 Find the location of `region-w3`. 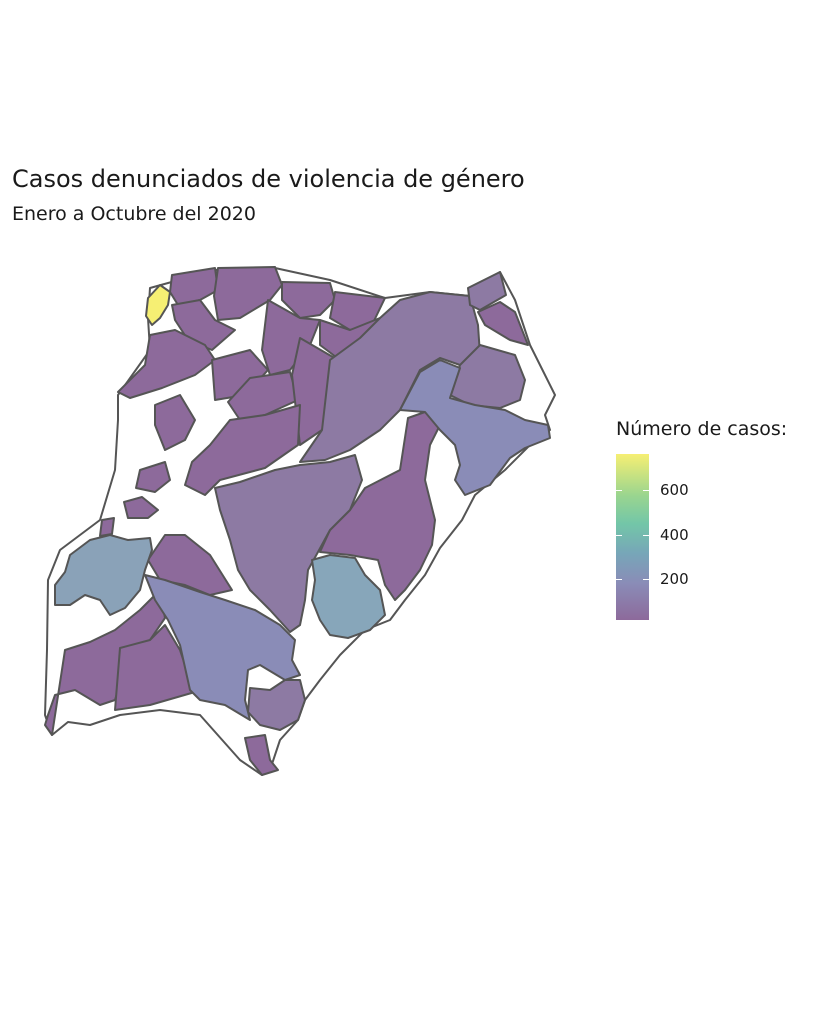

region-w3 is located at coordinates (141, 507).